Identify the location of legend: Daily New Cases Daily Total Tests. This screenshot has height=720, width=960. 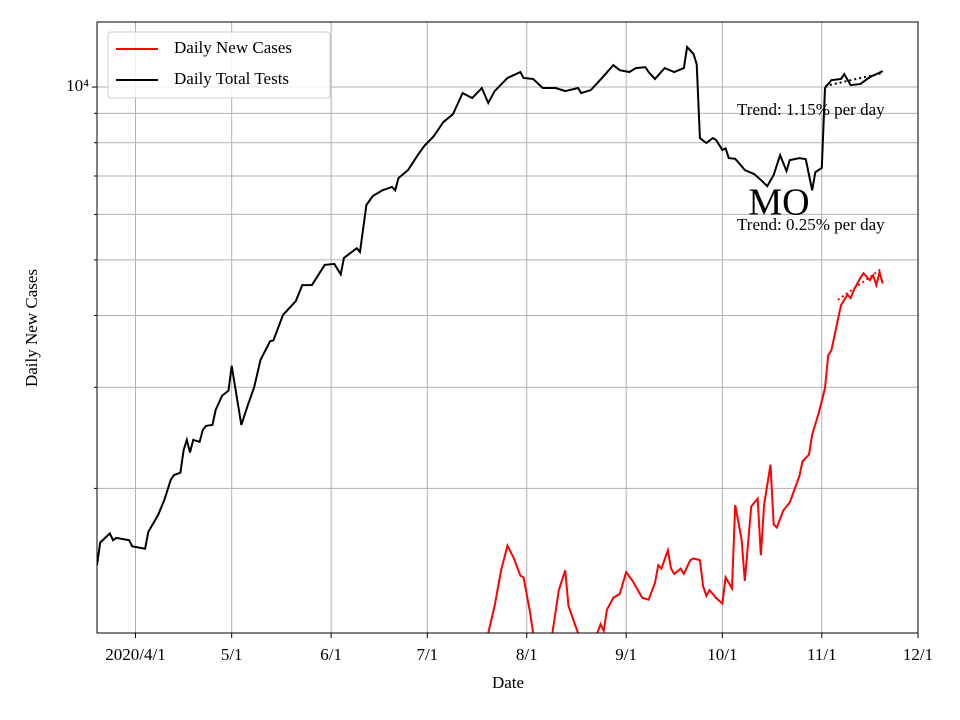
(219, 65).